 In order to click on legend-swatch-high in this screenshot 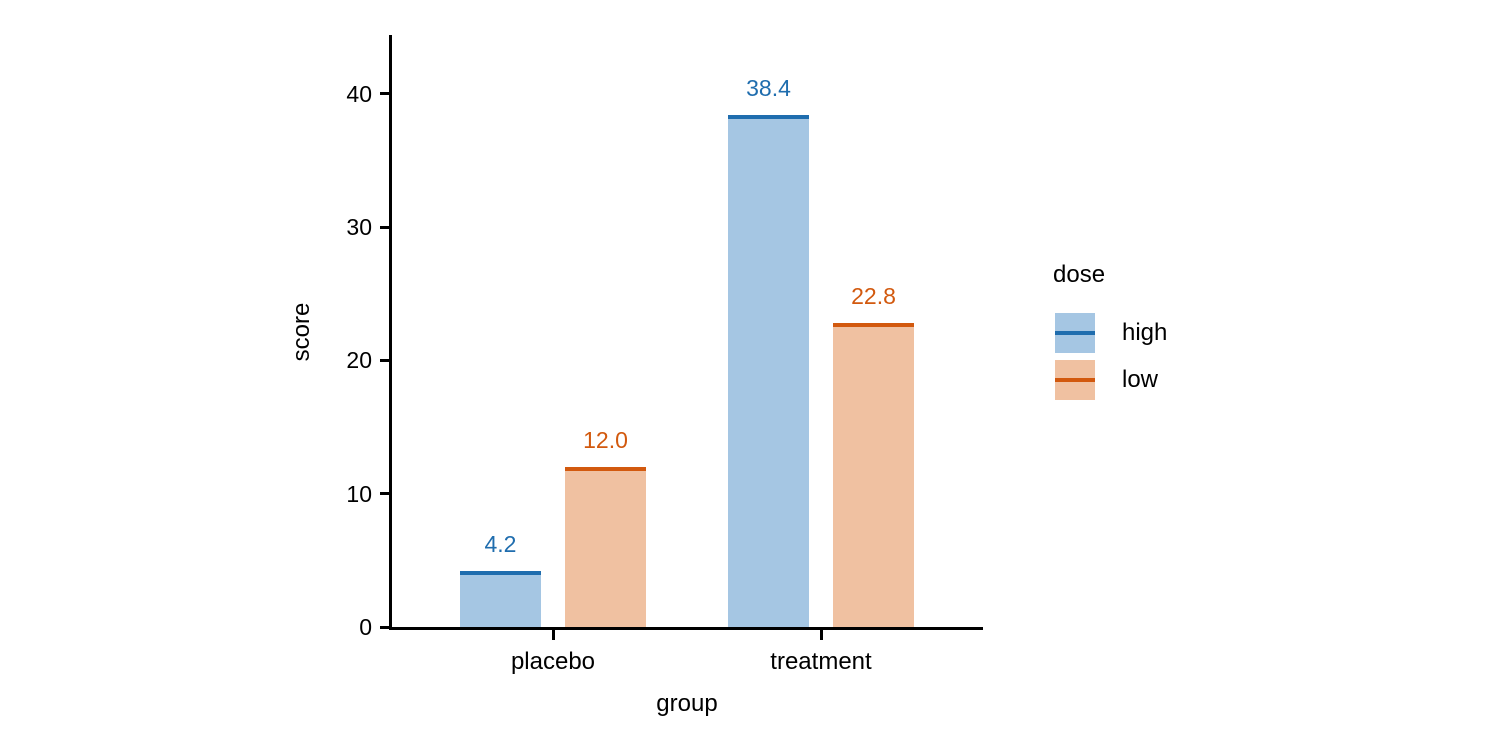, I will do `click(1075, 333)`.